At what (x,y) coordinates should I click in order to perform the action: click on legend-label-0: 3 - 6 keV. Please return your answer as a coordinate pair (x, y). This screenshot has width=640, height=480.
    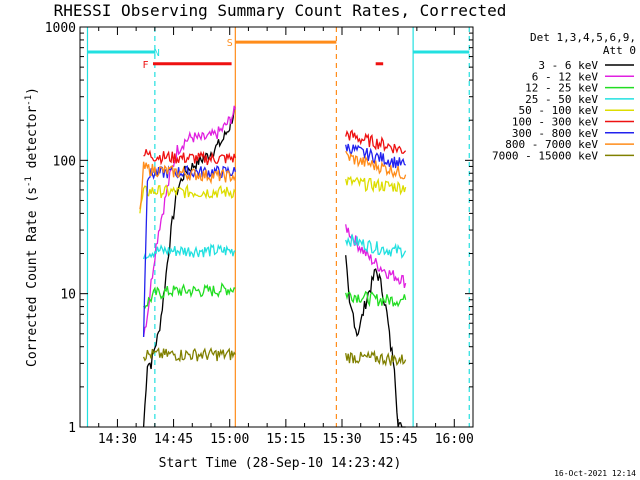
    Looking at the image, I should click on (568, 65).